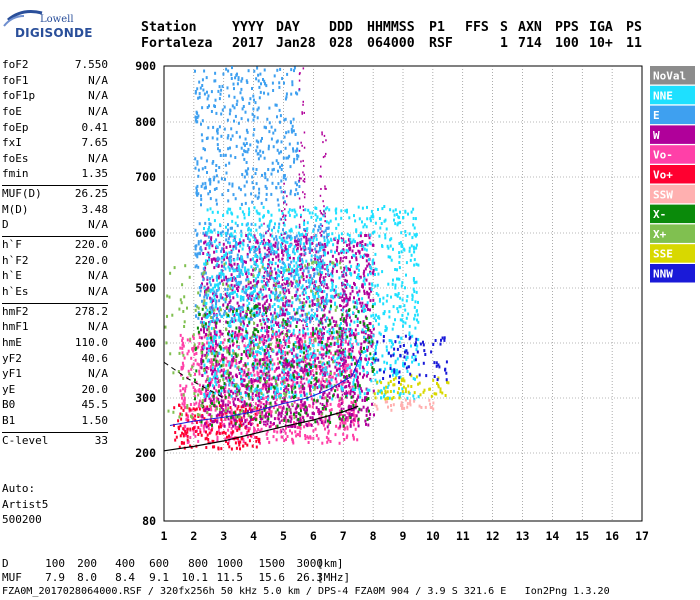 This screenshot has height=600, width=700. Describe the element at coordinates (15, 127) in the screenshot. I see `param-name: foEp` at that location.